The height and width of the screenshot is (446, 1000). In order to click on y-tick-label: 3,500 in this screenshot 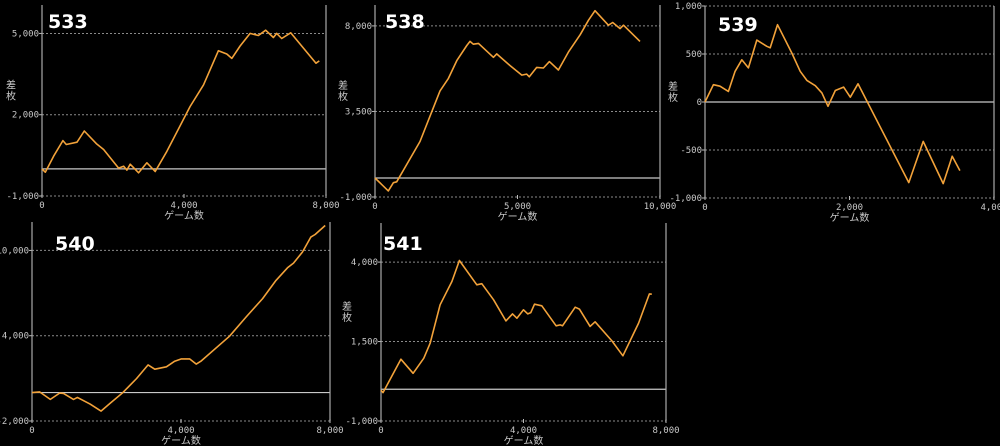, I will do `click(358, 112)`.